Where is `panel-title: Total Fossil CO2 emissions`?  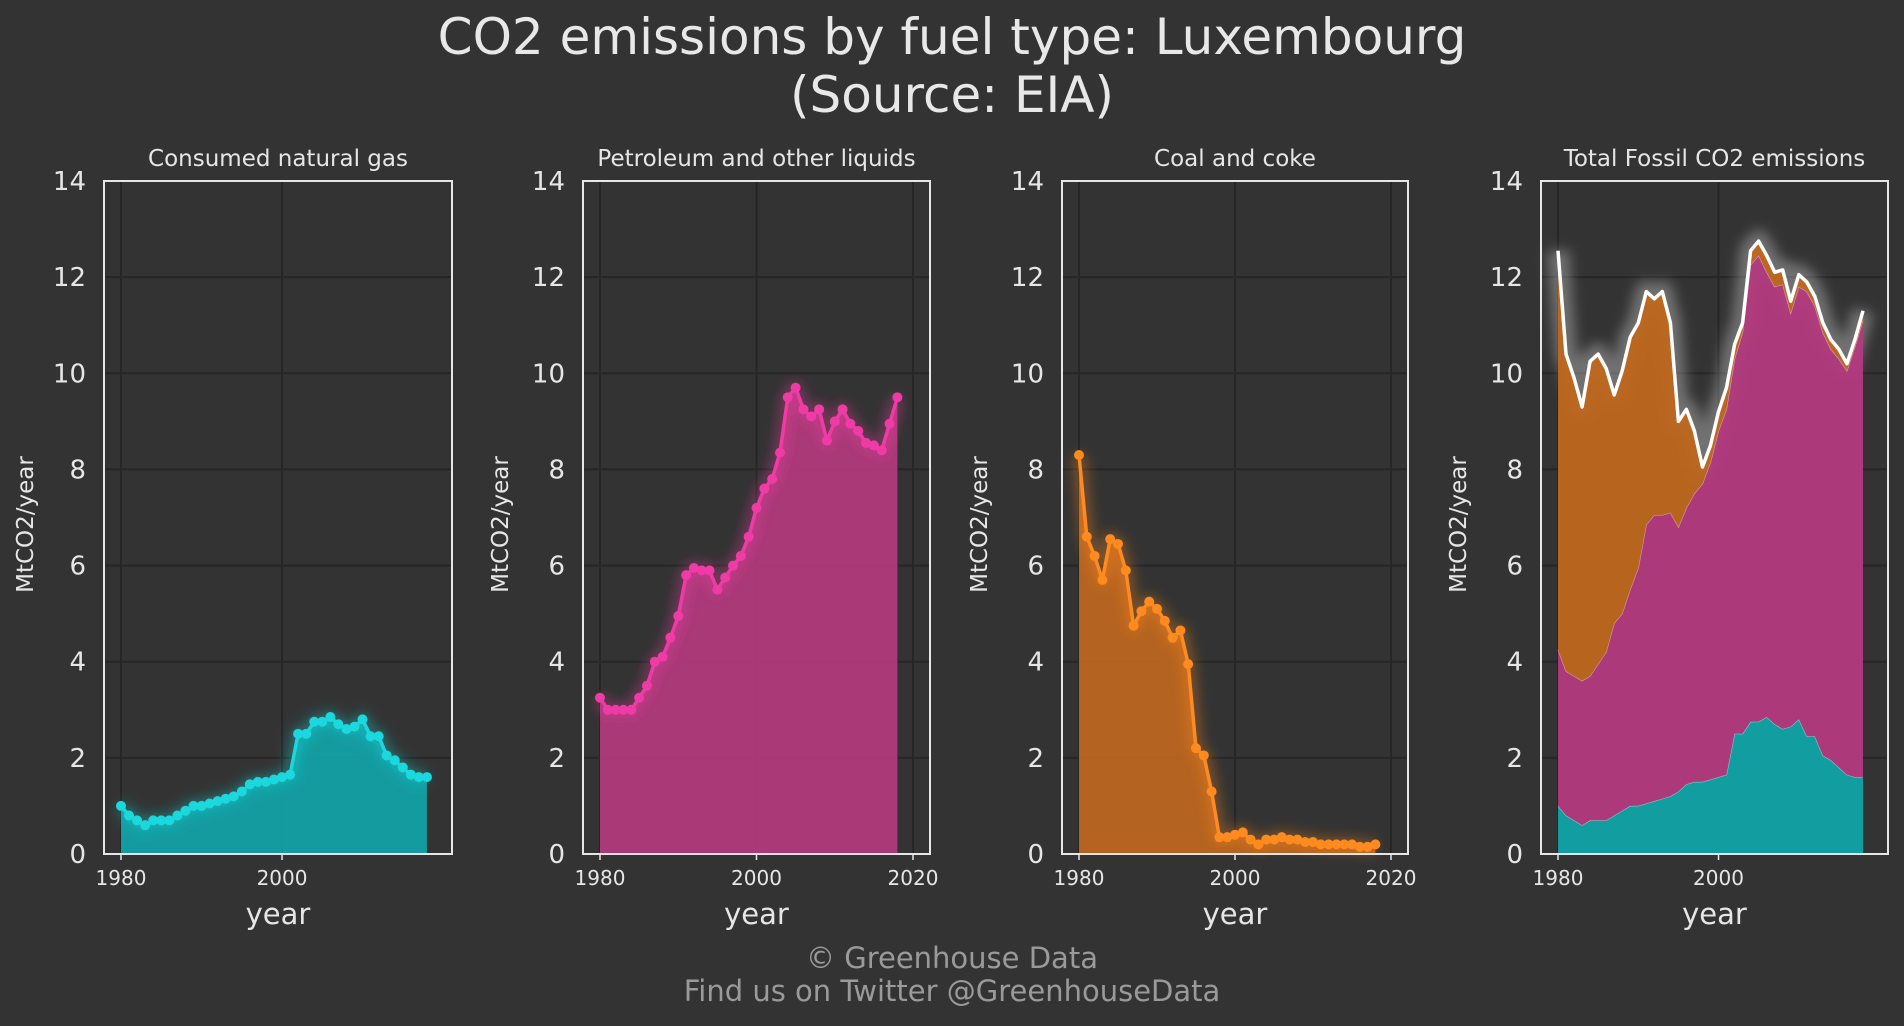 panel-title: Total Fossil CO2 emissions is located at coordinates (1714, 159).